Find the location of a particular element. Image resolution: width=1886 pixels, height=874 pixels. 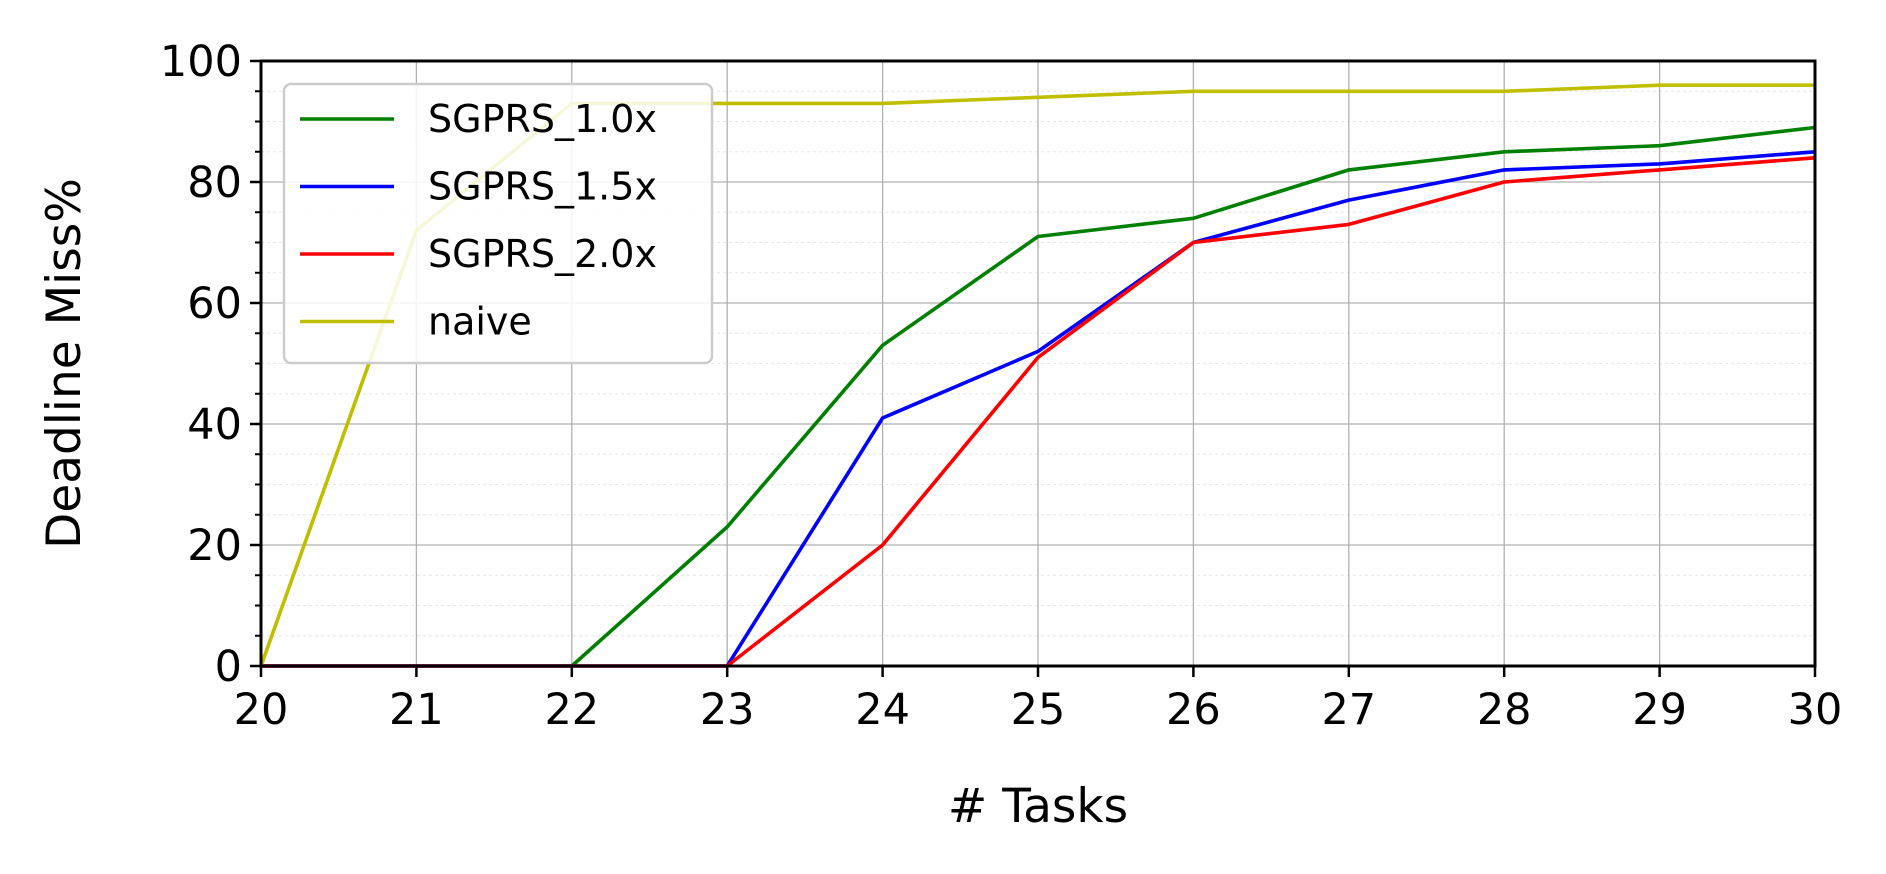

y-tick-label: 0 is located at coordinates (228, 667).